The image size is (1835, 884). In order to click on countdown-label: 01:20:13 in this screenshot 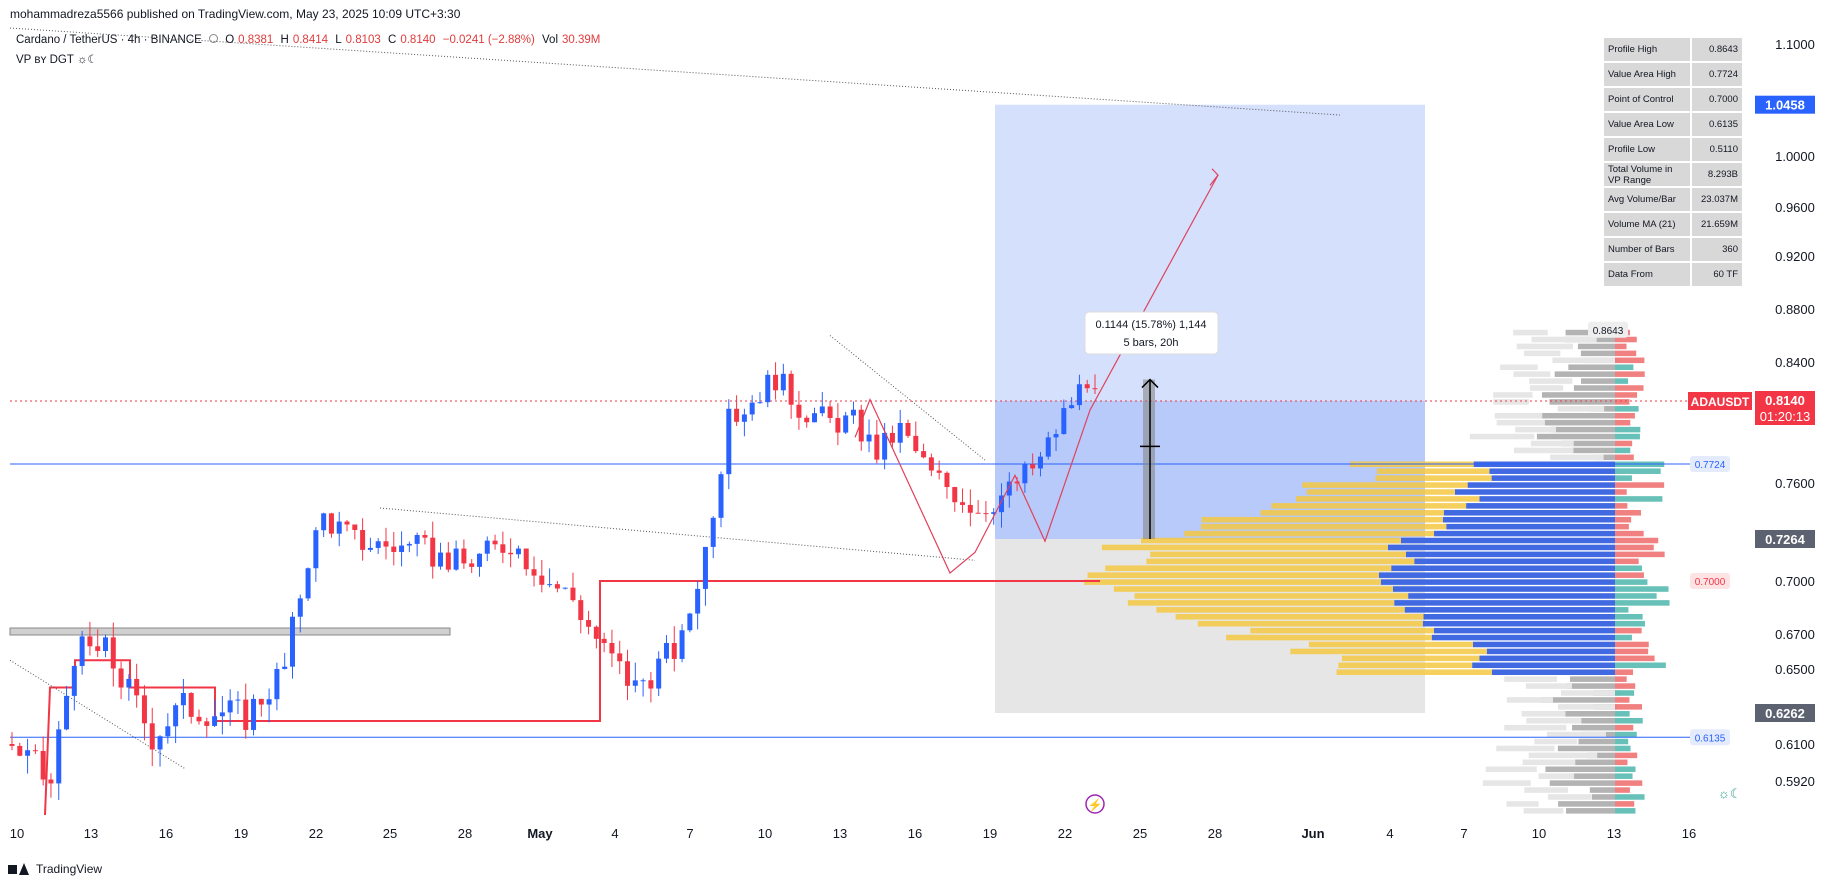, I will do `click(1785, 416)`.